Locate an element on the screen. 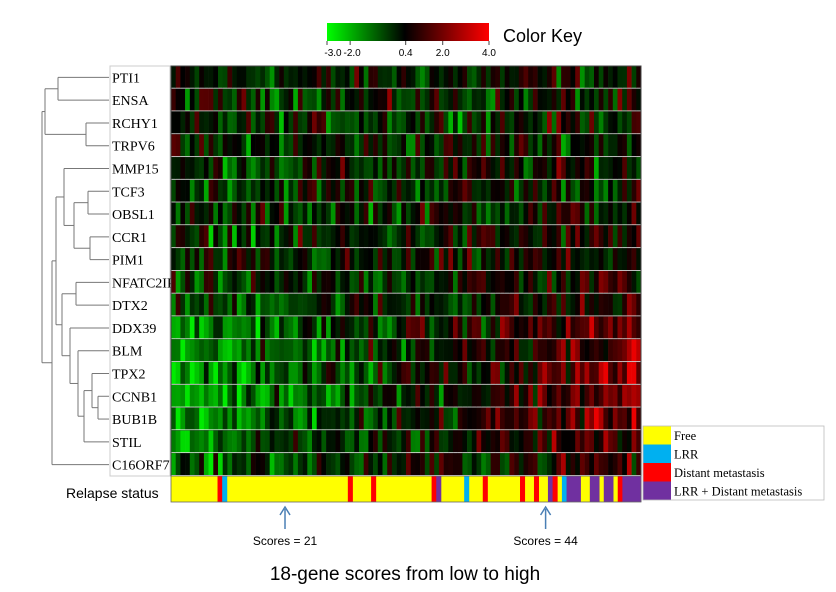  relapse-sample is located at coordinates (620, 489).